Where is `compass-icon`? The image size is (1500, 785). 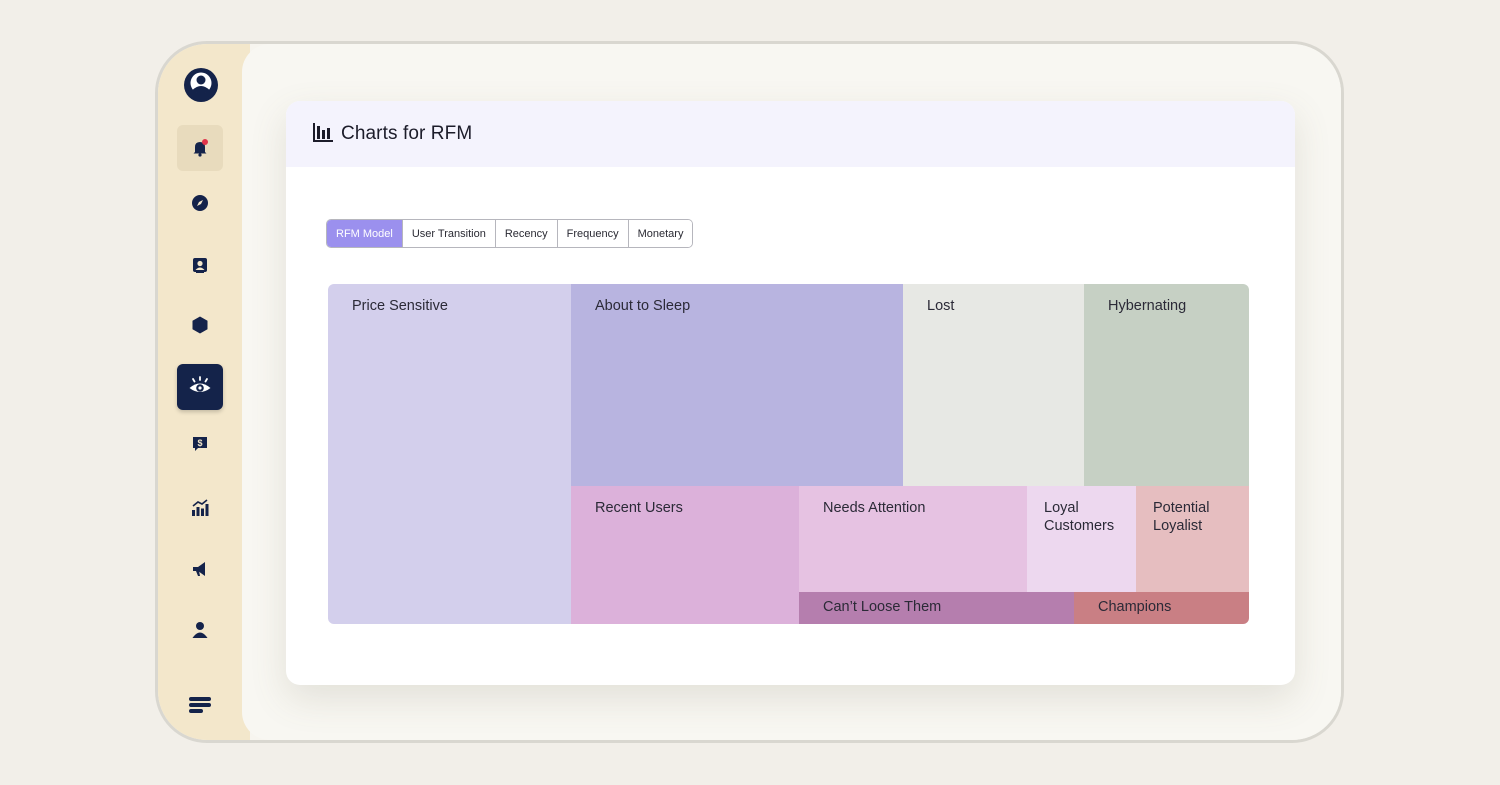
compass-icon is located at coordinates (200, 203).